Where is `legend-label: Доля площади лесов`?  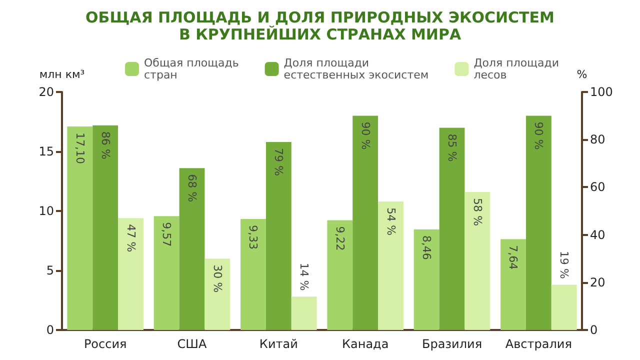
legend-label: Доля площади лесов is located at coordinates (516, 69).